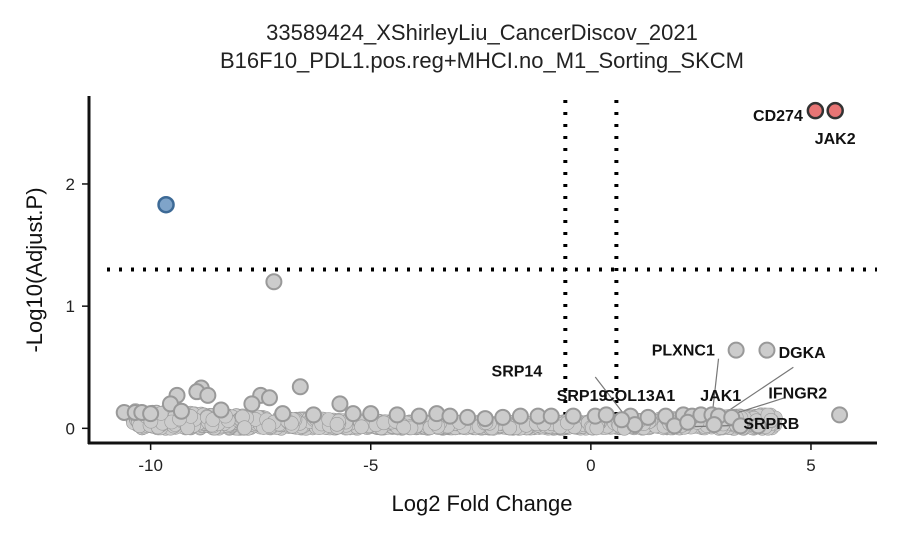  I want to click on y-tick-label-0: 0, so click(70, 428).